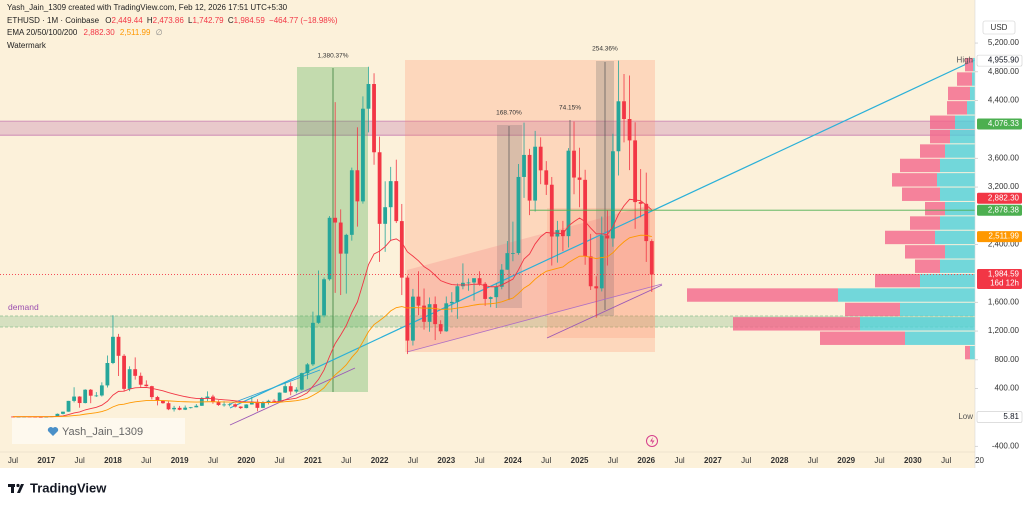 The image size is (1024, 507). Describe the element at coordinates (999, 210) in the screenshot. I see `price-tag` at that location.